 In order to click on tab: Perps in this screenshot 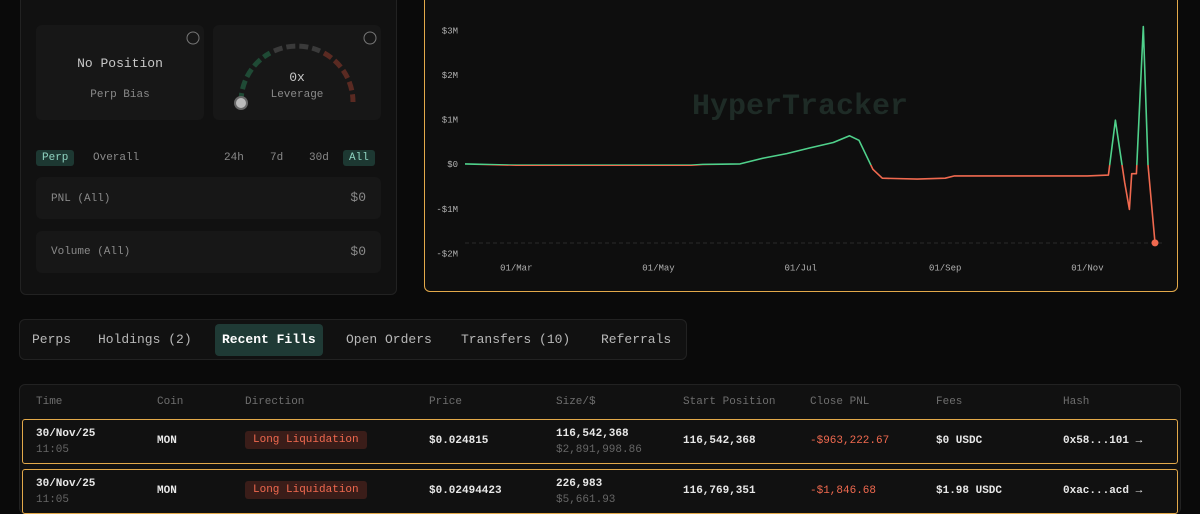, I will do `click(52, 339)`.